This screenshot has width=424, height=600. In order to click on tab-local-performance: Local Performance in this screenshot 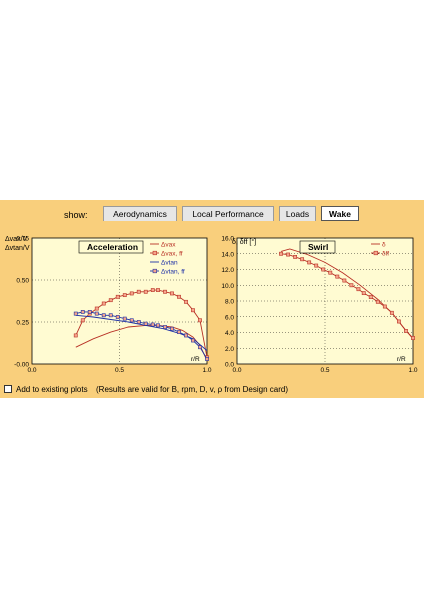, I will do `click(228, 213)`.